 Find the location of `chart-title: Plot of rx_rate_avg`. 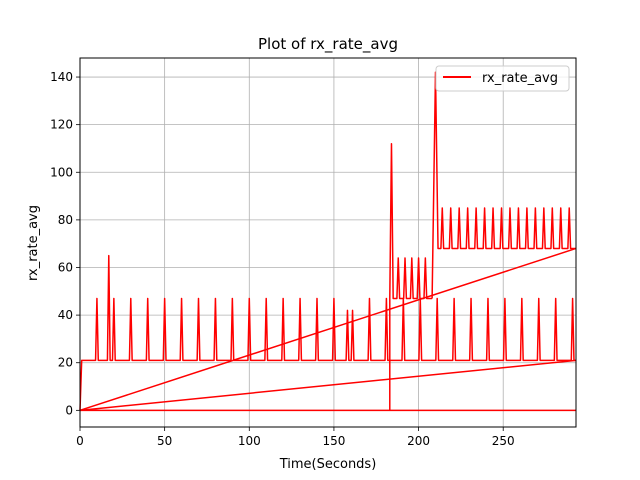

chart-title: Plot of rx_rate_avg is located at coordinates (328, 44).